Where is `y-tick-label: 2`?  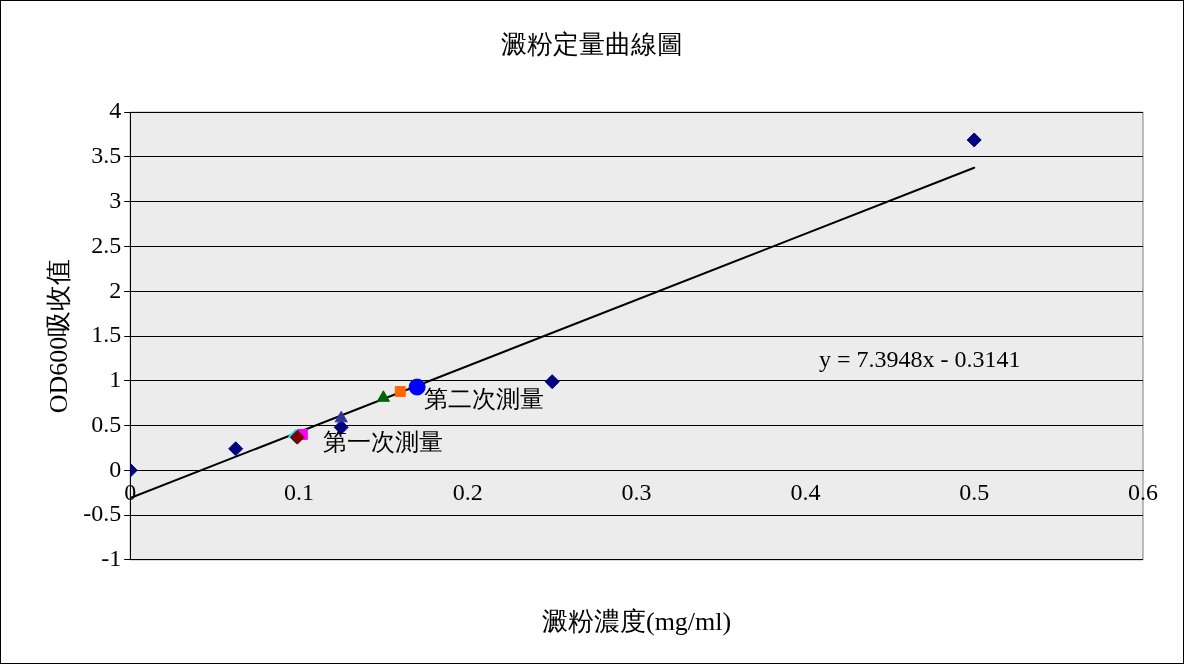
y-tick-label: 2 is located at coordinates (115, 289).